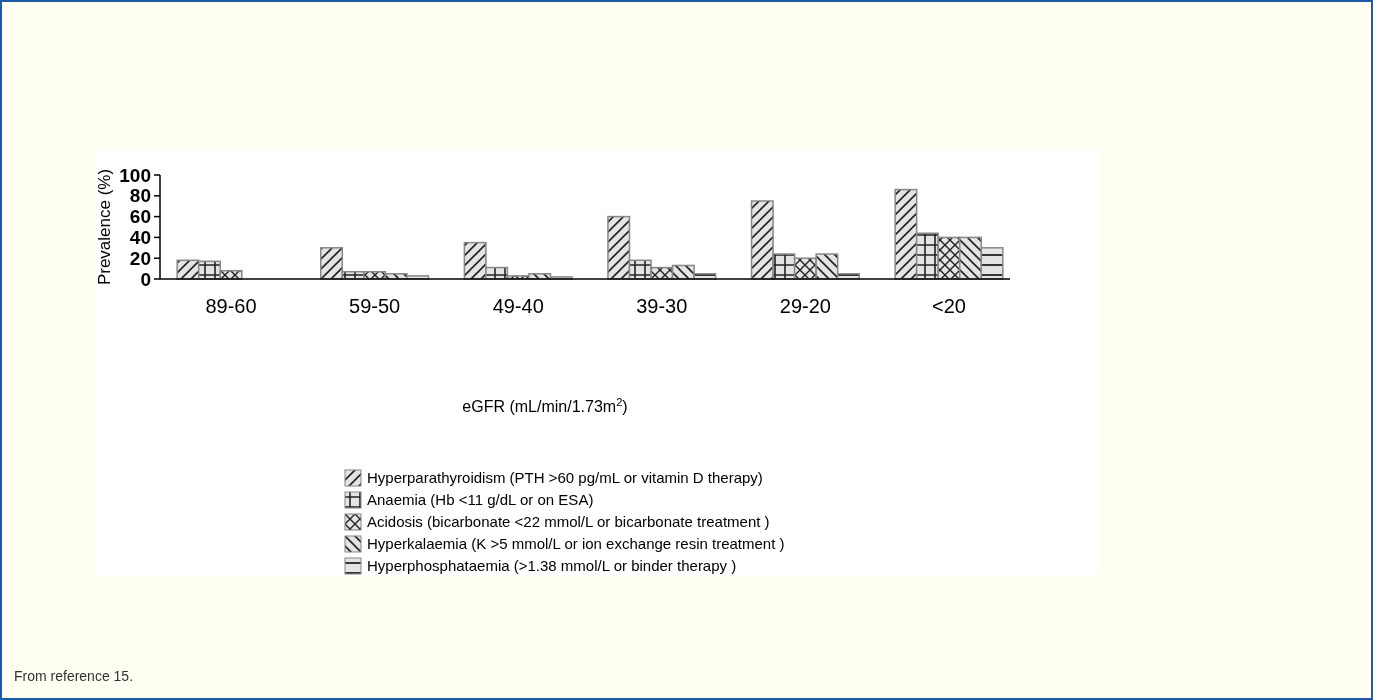 The image size is (1373, 700). What do you see at coordinates (74, 676) in the screenshot?
I see `text: From reference 15.` at bounding box center [74, 676].